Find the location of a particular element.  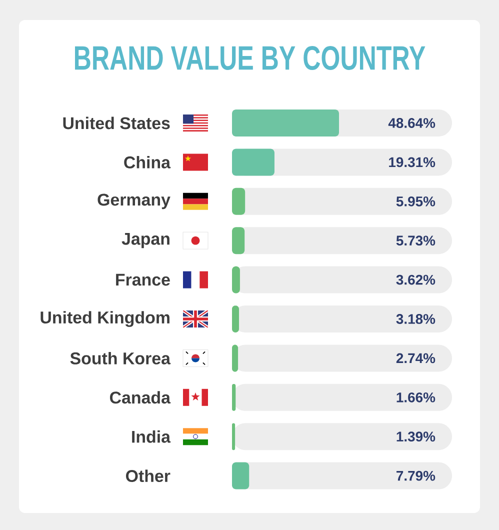

y-tick-label: China is located at coordinates (147, 162).